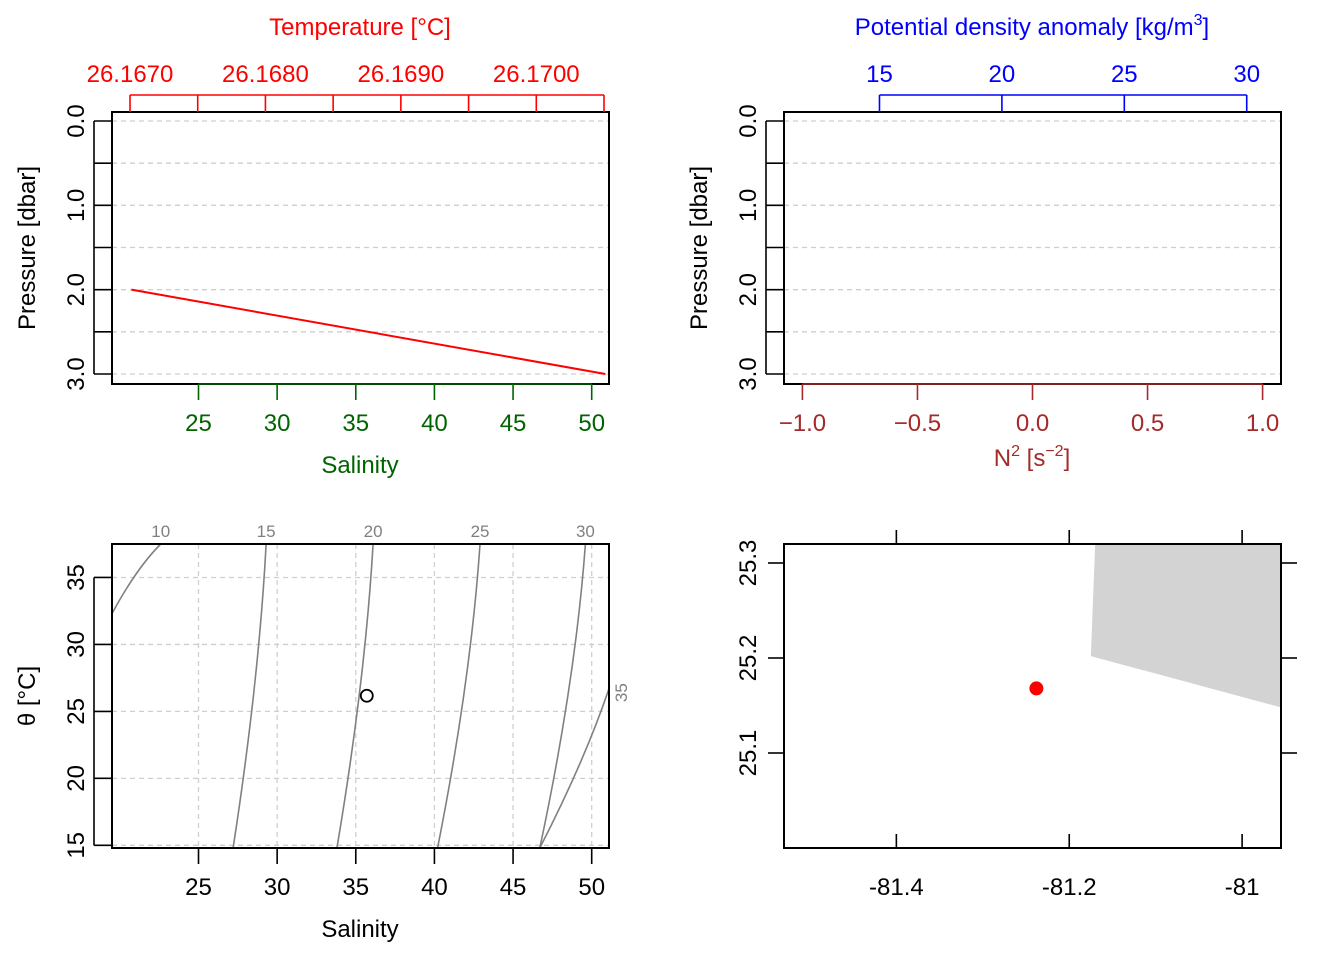 This screenshot has height=960, width=1344. I want to click on y-tick-label: 25, so click(76, 711).